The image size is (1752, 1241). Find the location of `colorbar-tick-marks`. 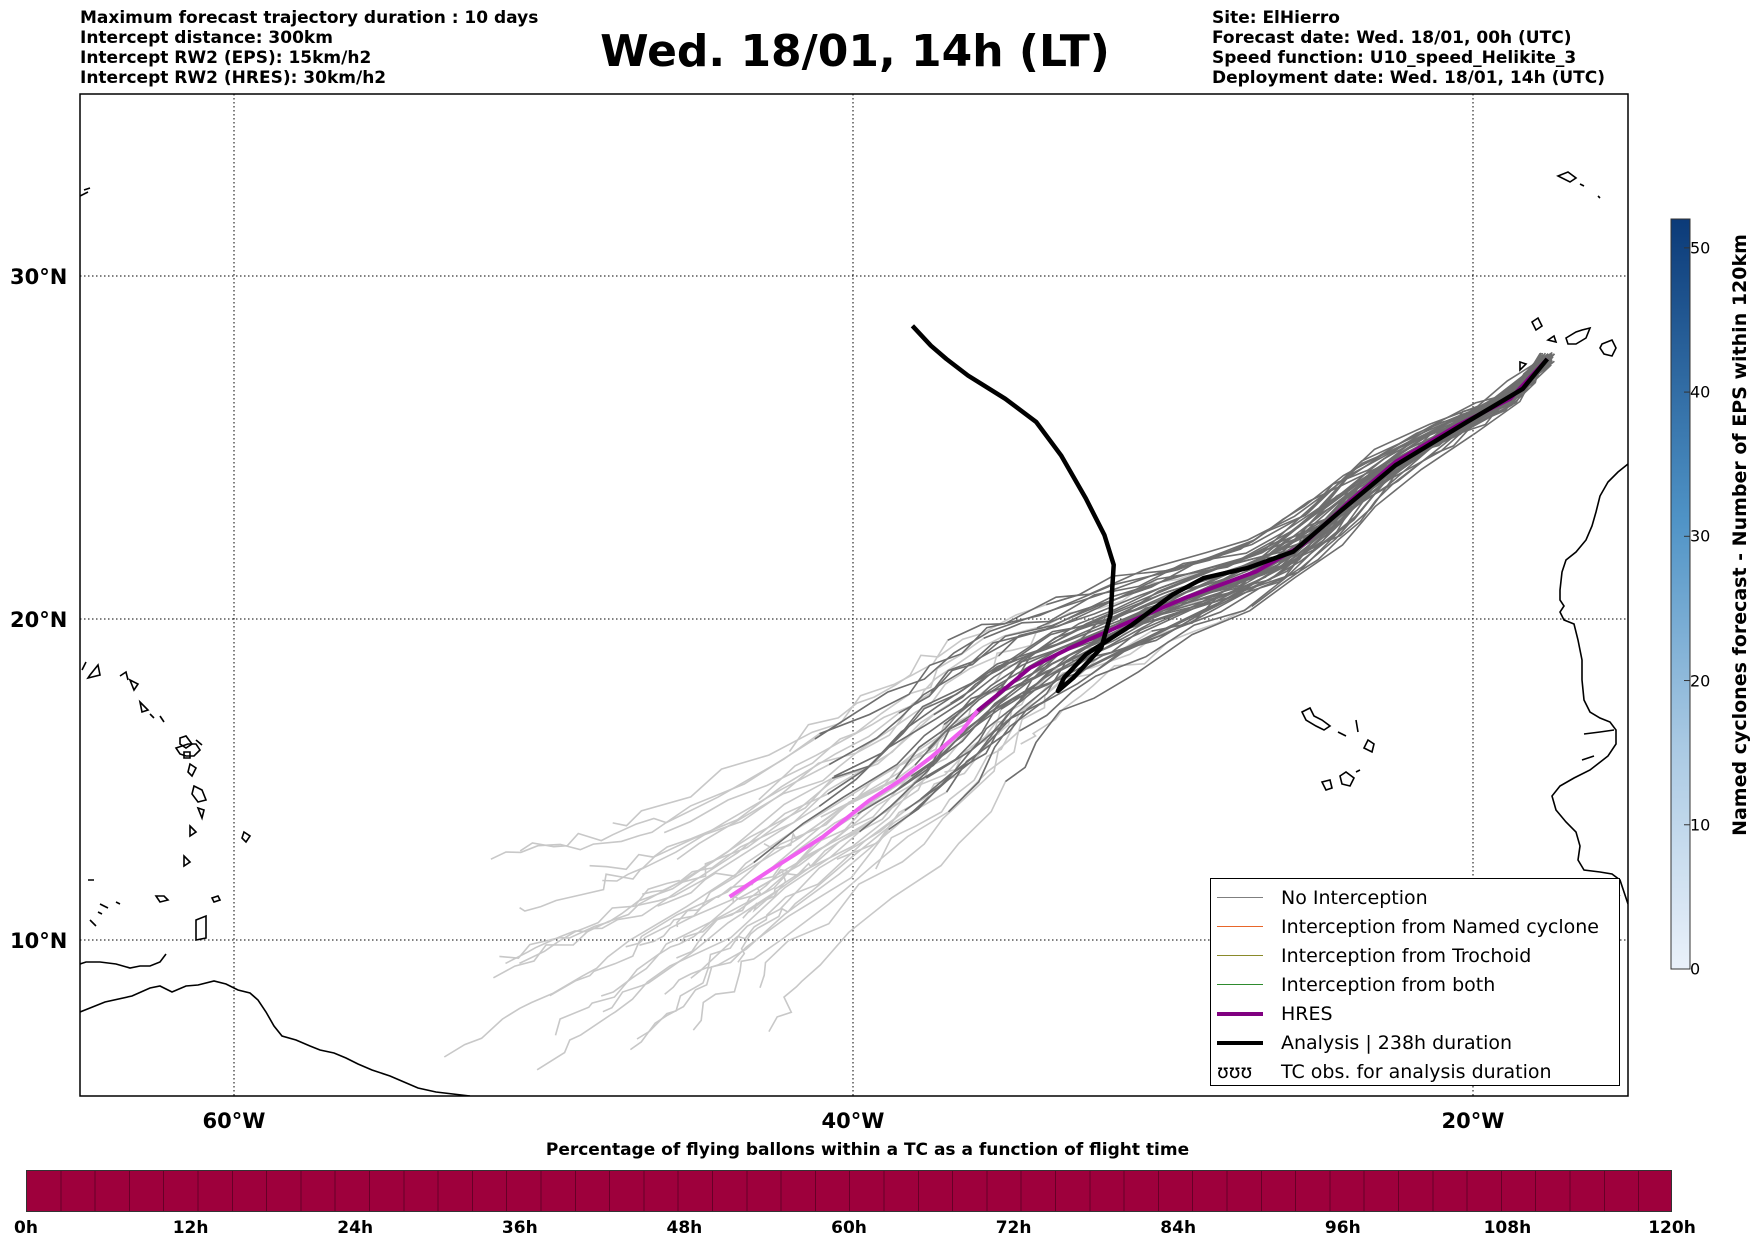

colorbar-tick-marks is located at coordinates (1687, 608).